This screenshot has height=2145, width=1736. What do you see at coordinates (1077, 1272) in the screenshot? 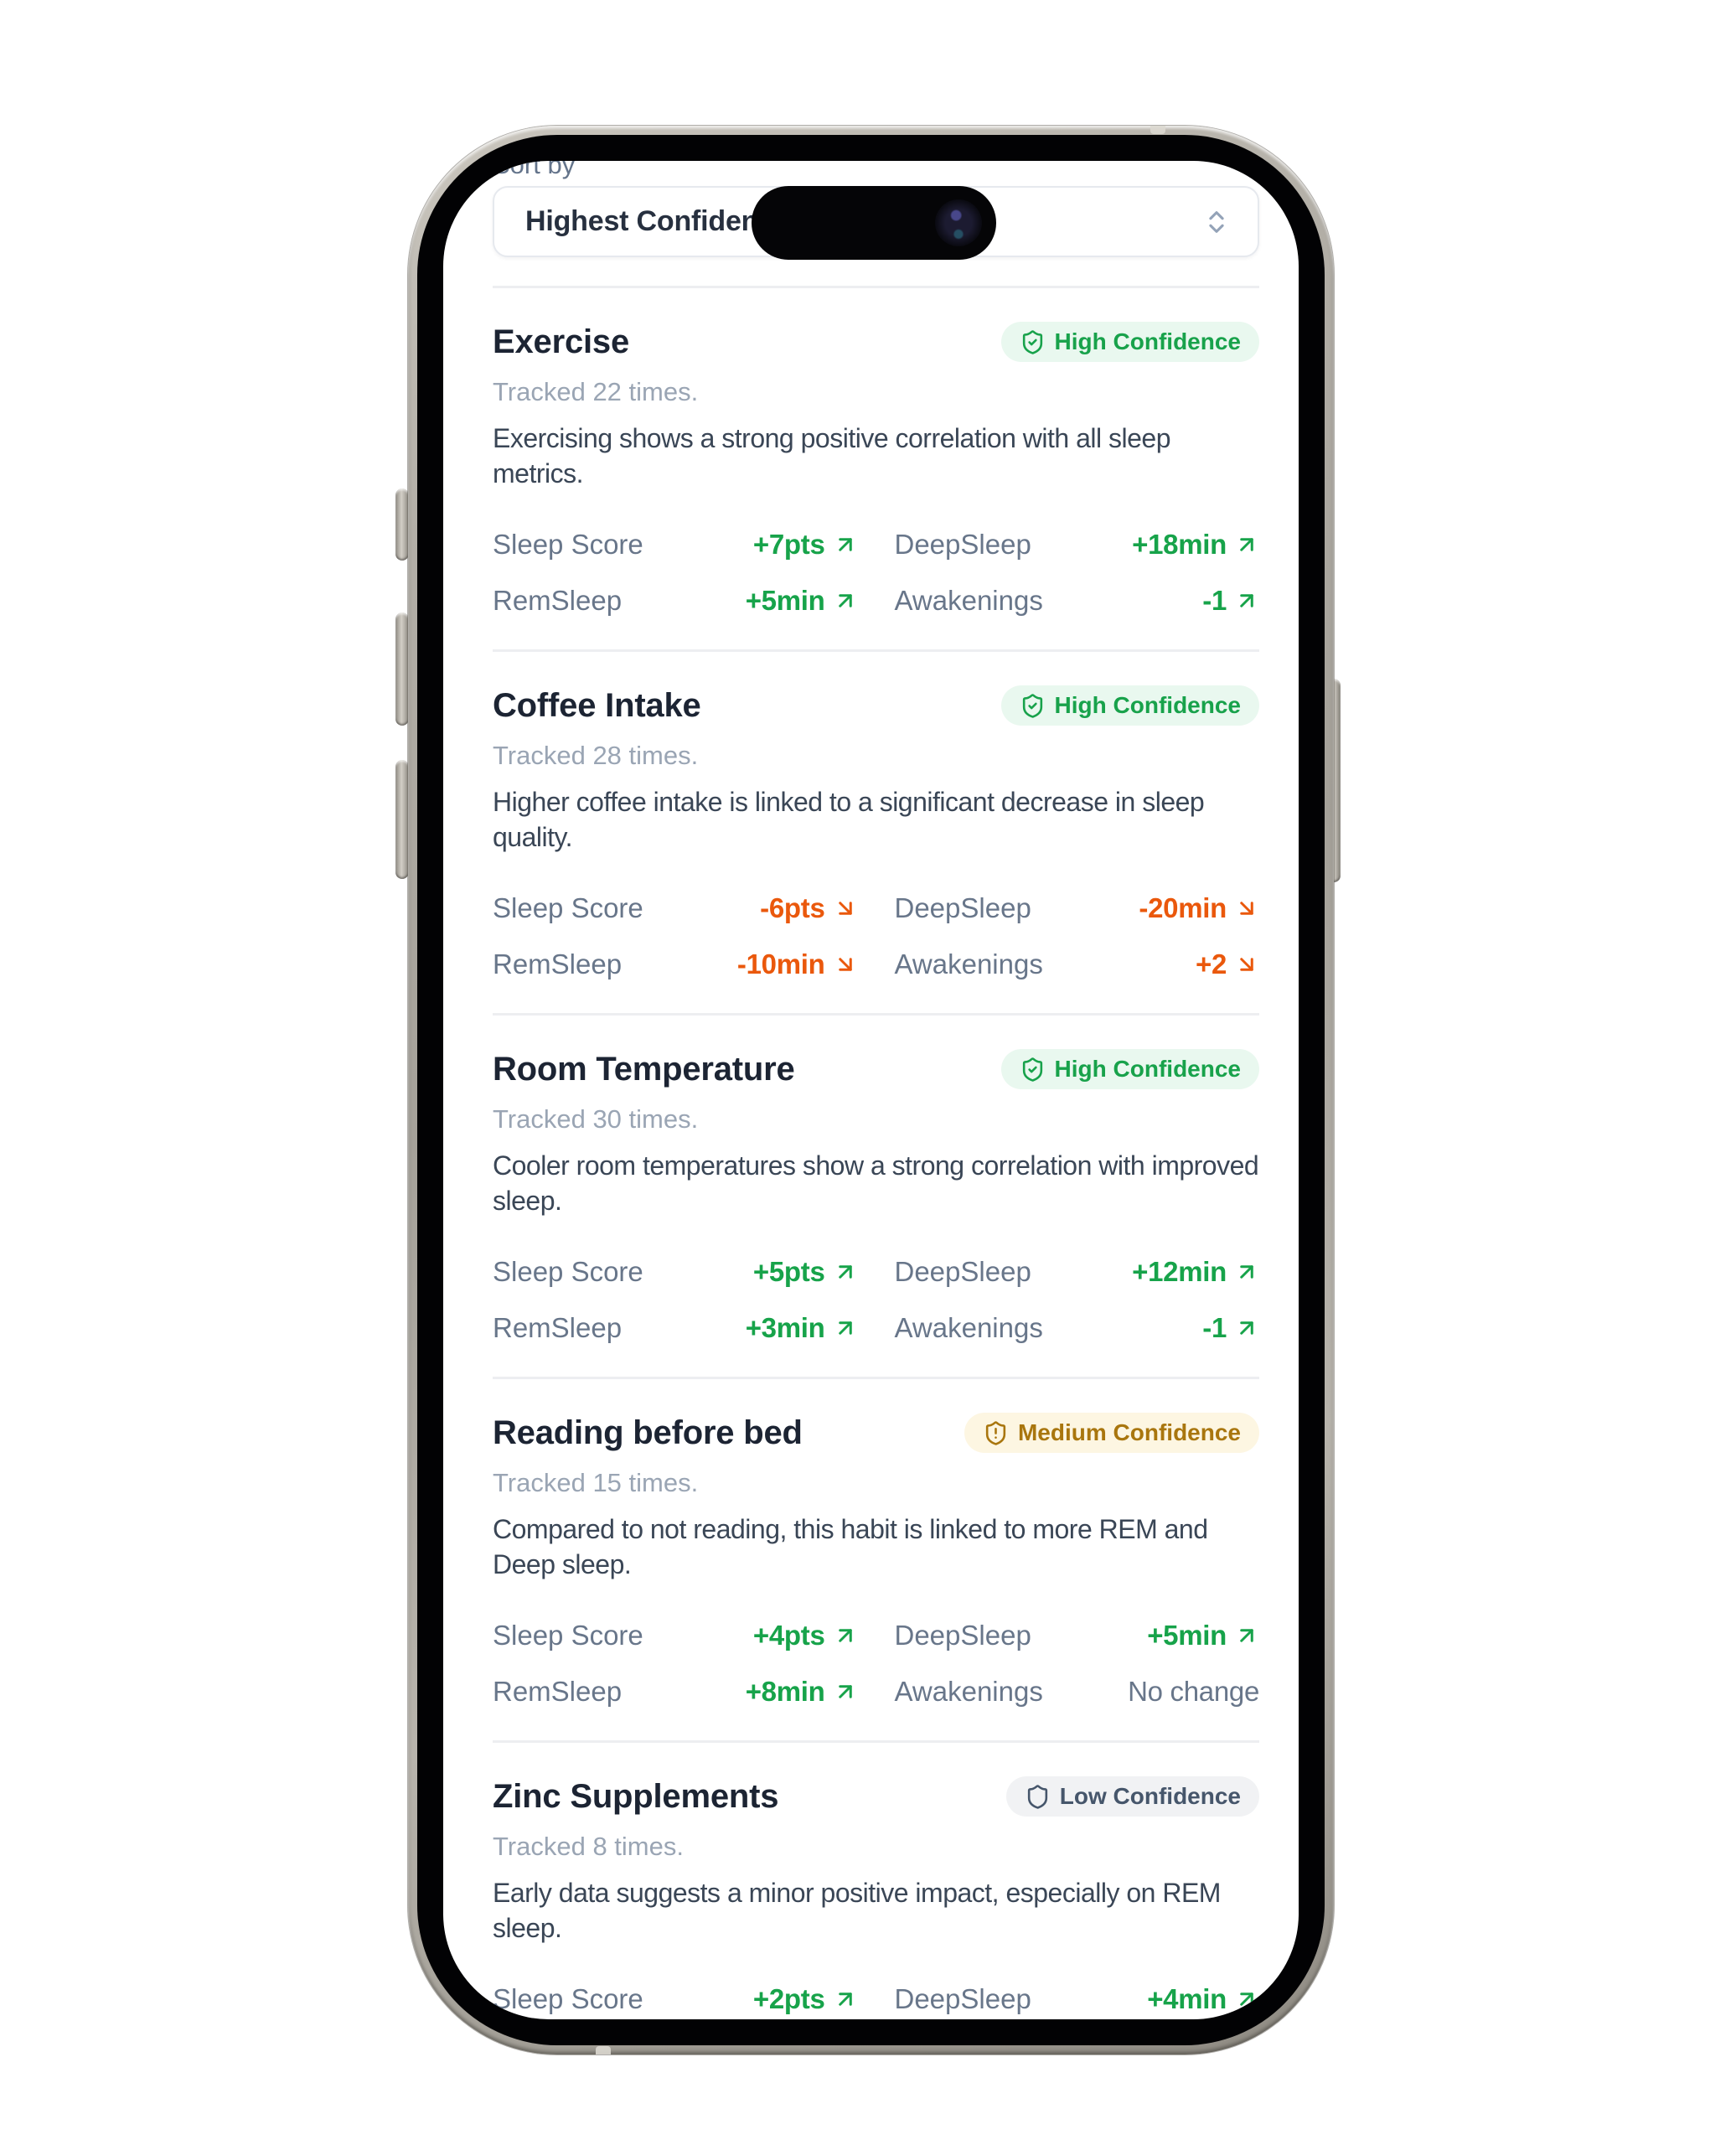
I see `metric: DeepSleep +12min` at bounding box center [1077, 1272].